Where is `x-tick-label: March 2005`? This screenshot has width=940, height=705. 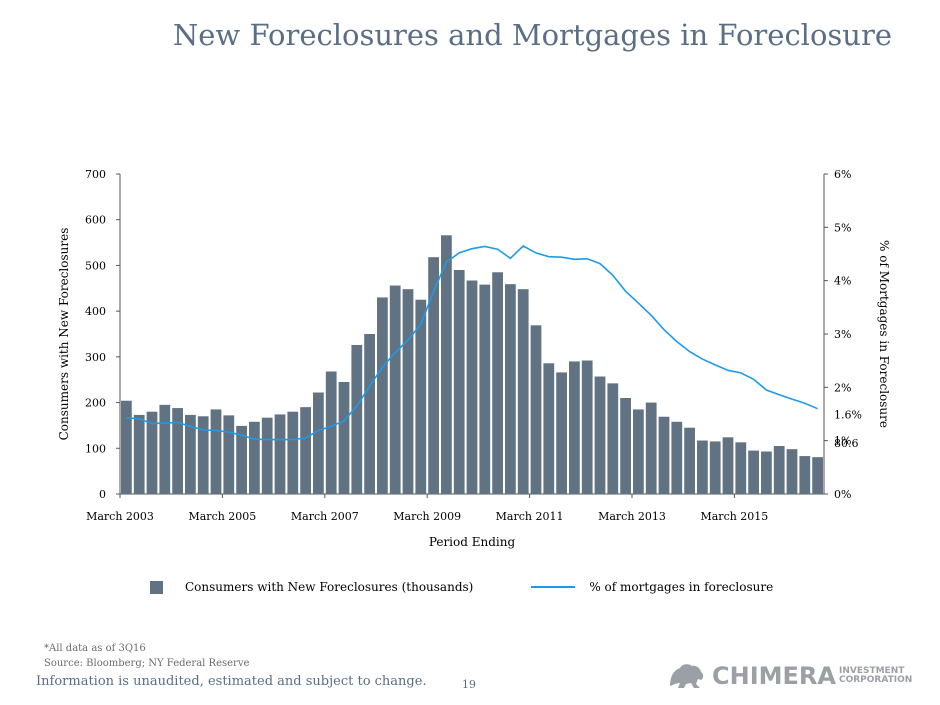 x-tick-label: March 2005 is located at coordinates (222, 516).